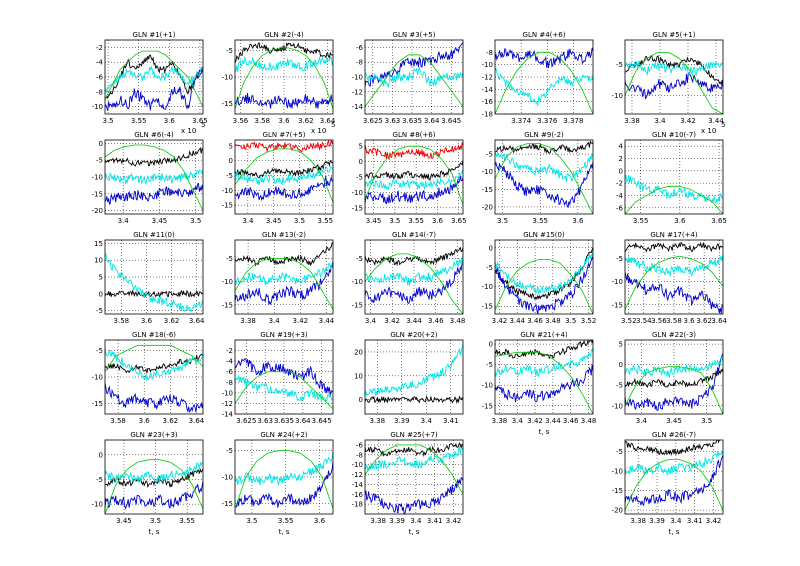  I want to click on y-tick-label: -6, so click(620, 208).